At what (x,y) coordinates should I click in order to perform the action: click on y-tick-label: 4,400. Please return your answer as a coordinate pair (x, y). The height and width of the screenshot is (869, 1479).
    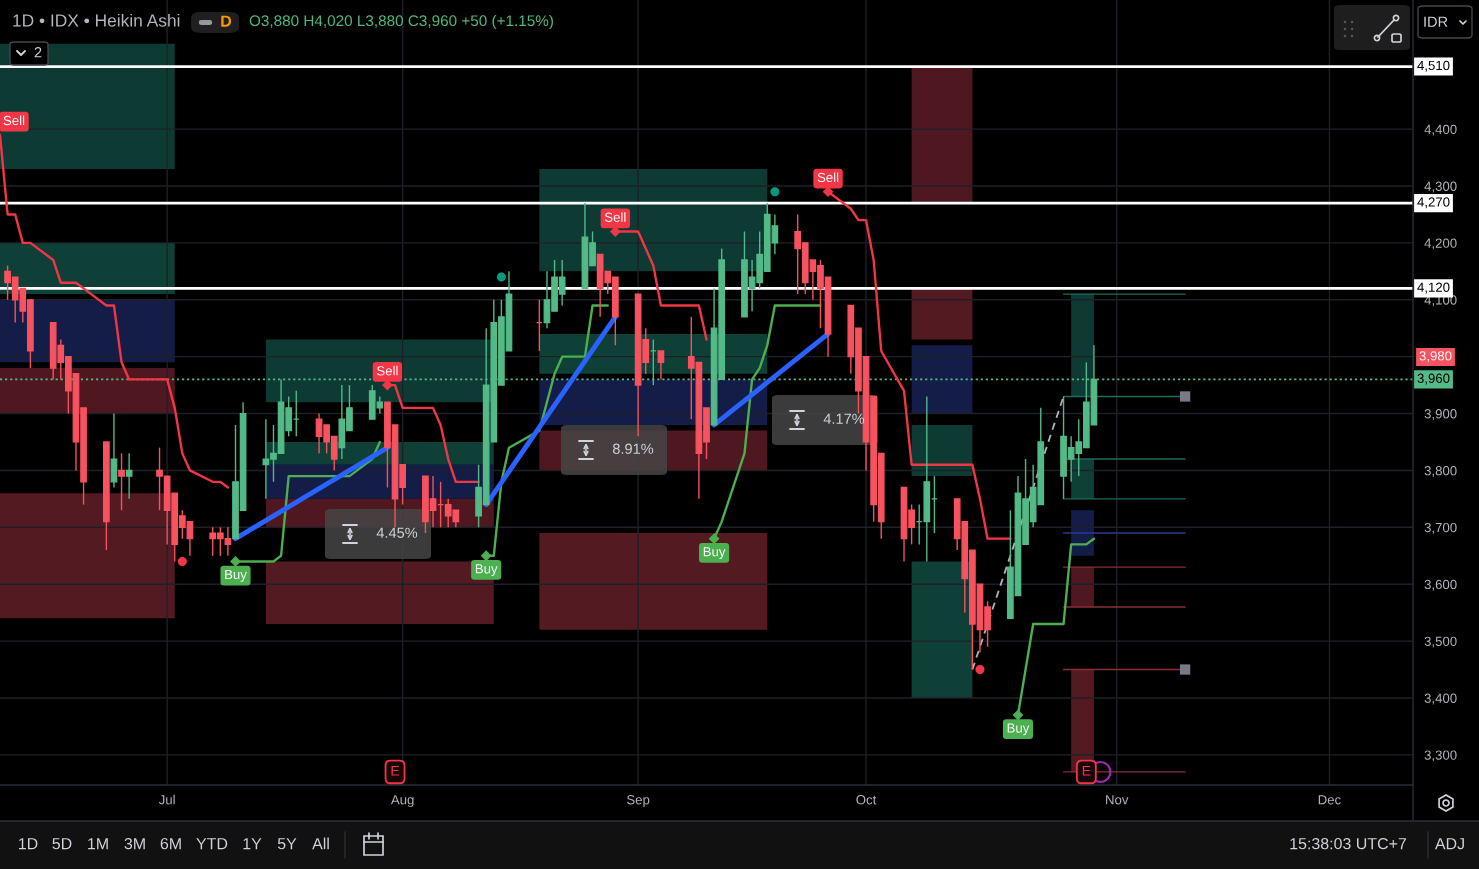
    Looking at the image, I should click on (1440, 130).